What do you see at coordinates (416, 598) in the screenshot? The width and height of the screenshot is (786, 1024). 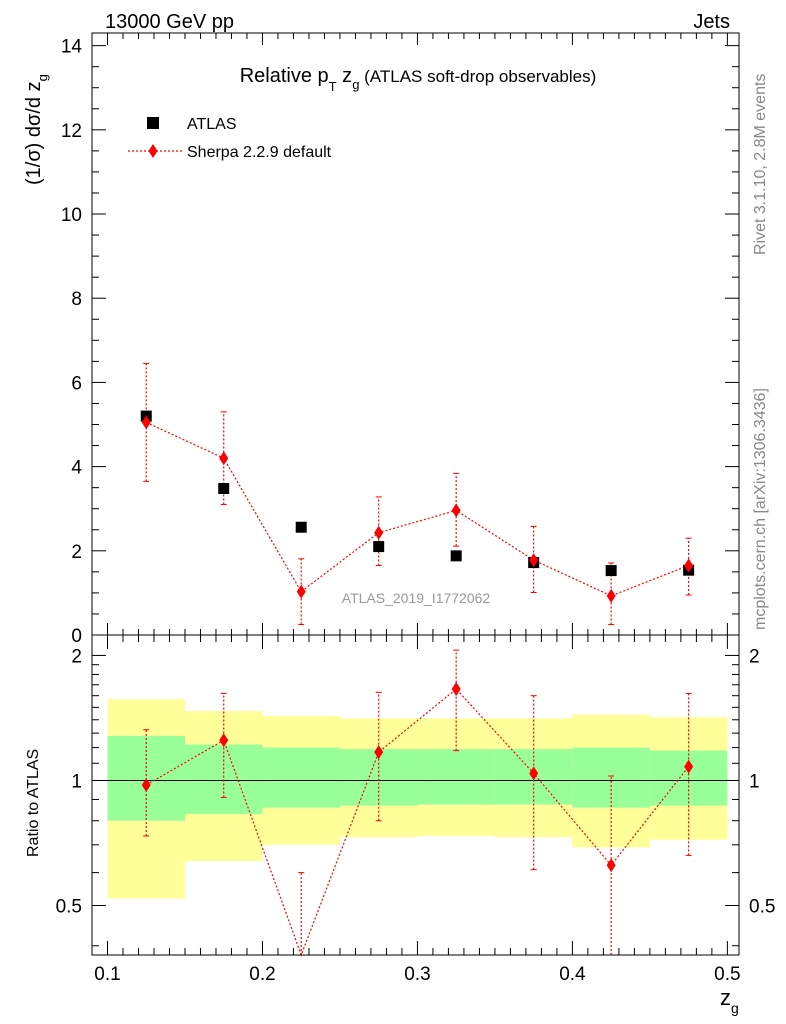 I see `analysis-label: ATLAS_2019_I1772062` at bounding box center [416, 598].